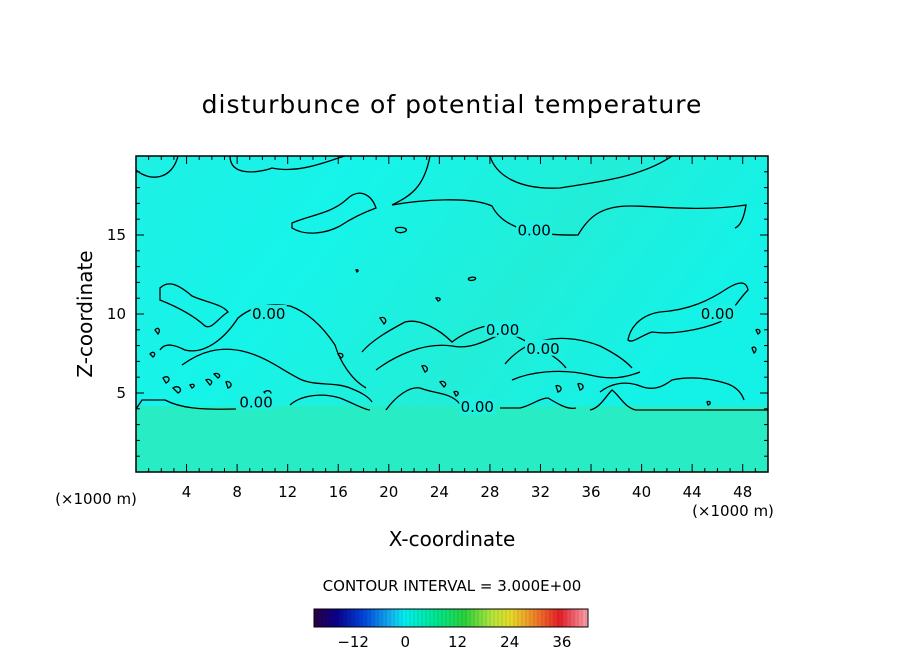 The height and width of the screenshot is (654, 904). Describe the element at coordinates (287, 492) in the screenshot. I see `x-tick-label: 12` at that location.